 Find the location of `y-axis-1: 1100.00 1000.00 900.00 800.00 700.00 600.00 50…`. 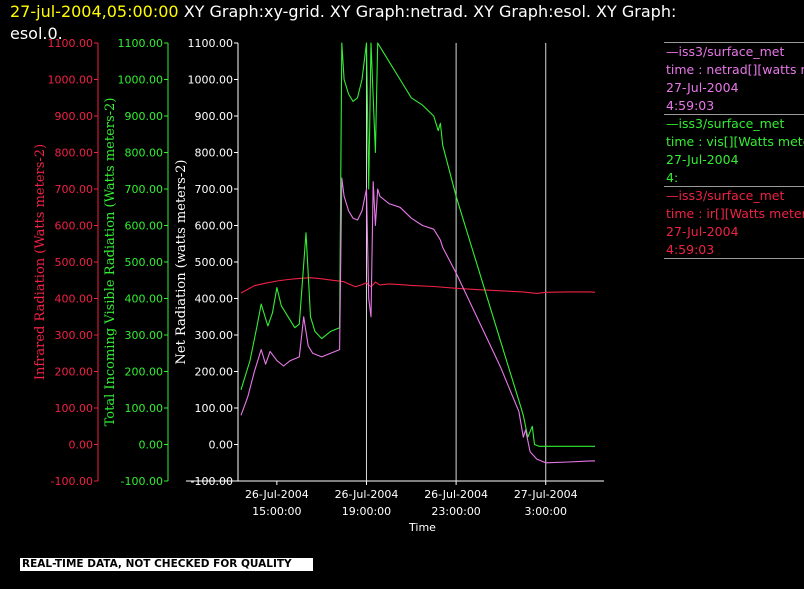

y-axis-1: 1100.00 1000.00 900.00 800.00 700.00 600.00 50… is located at coordinates (66, 262).